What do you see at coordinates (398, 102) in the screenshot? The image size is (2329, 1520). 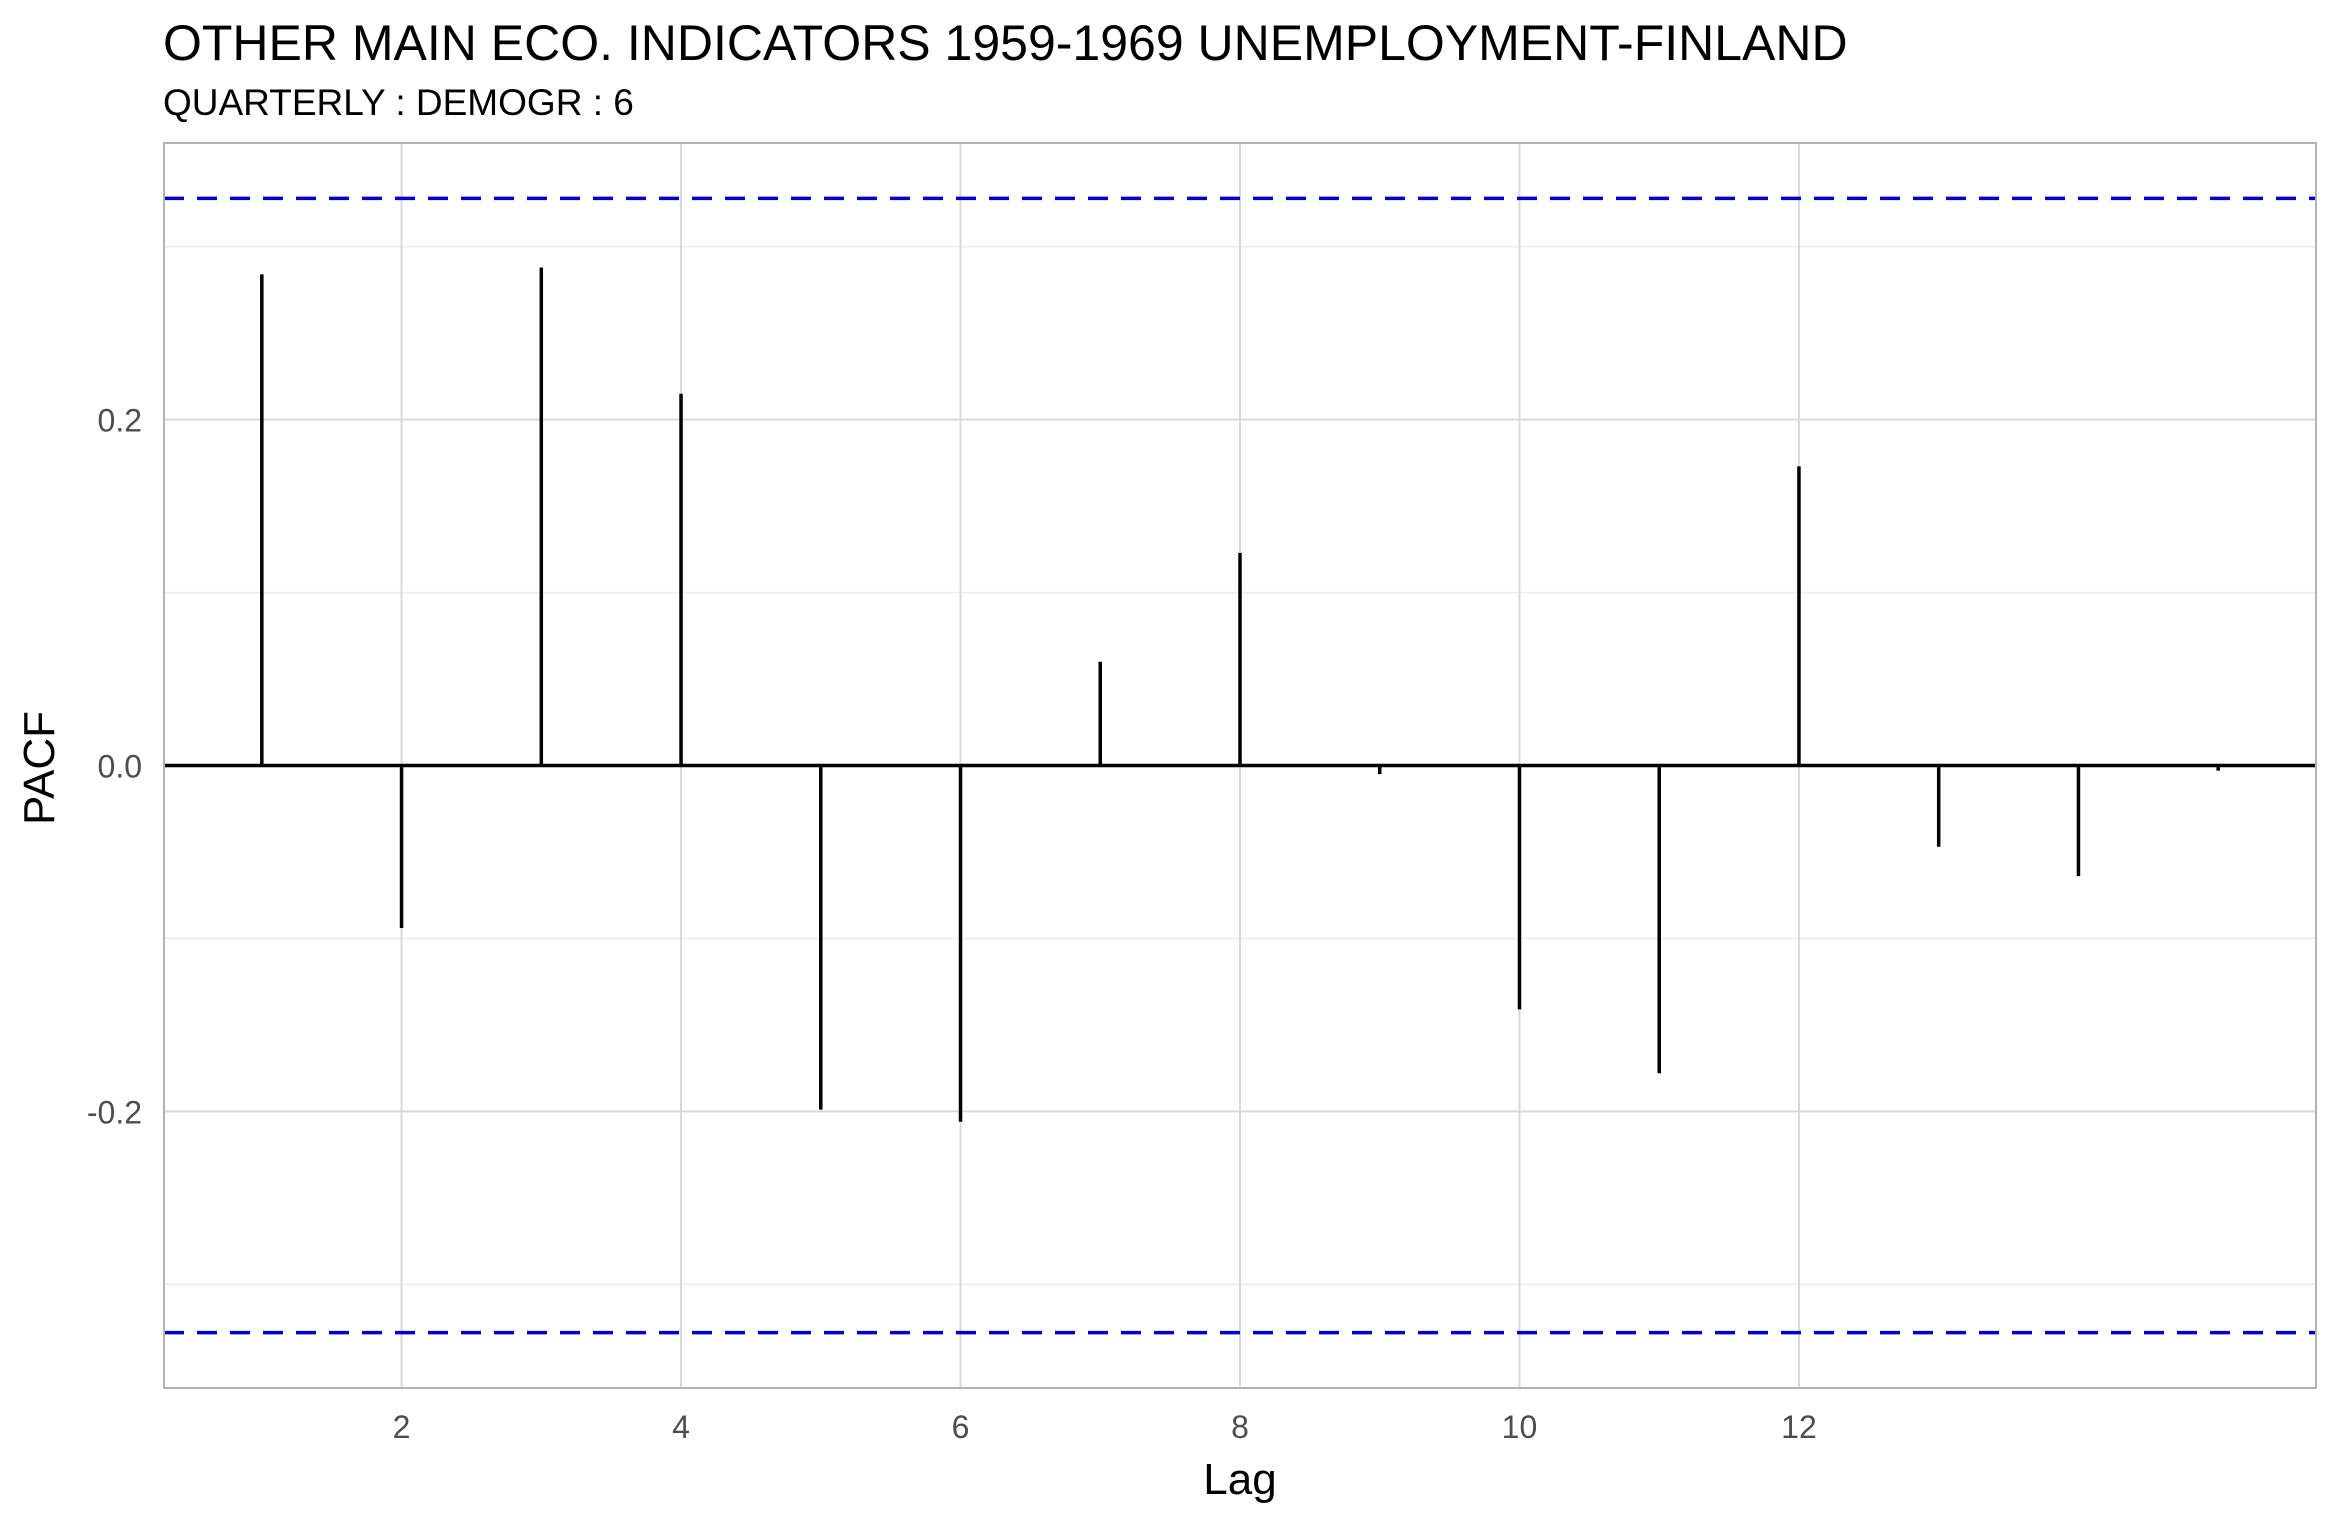 I see `chart-subtitle: QUARTERLY : DEMOGR : 6` at bounding box center [398, 102].